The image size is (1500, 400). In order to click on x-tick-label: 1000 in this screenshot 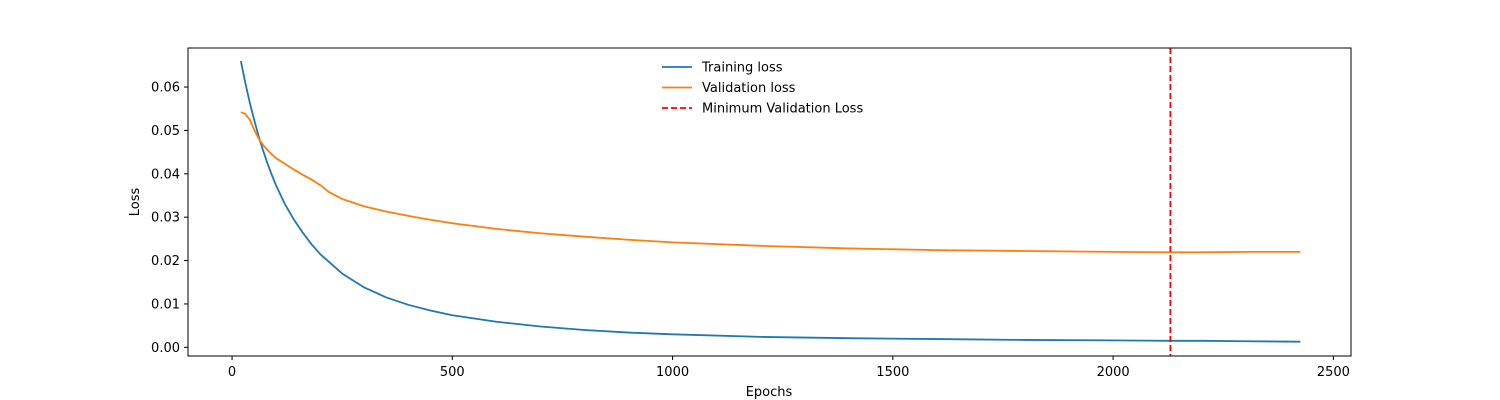, I will do `click(672, 372)`.